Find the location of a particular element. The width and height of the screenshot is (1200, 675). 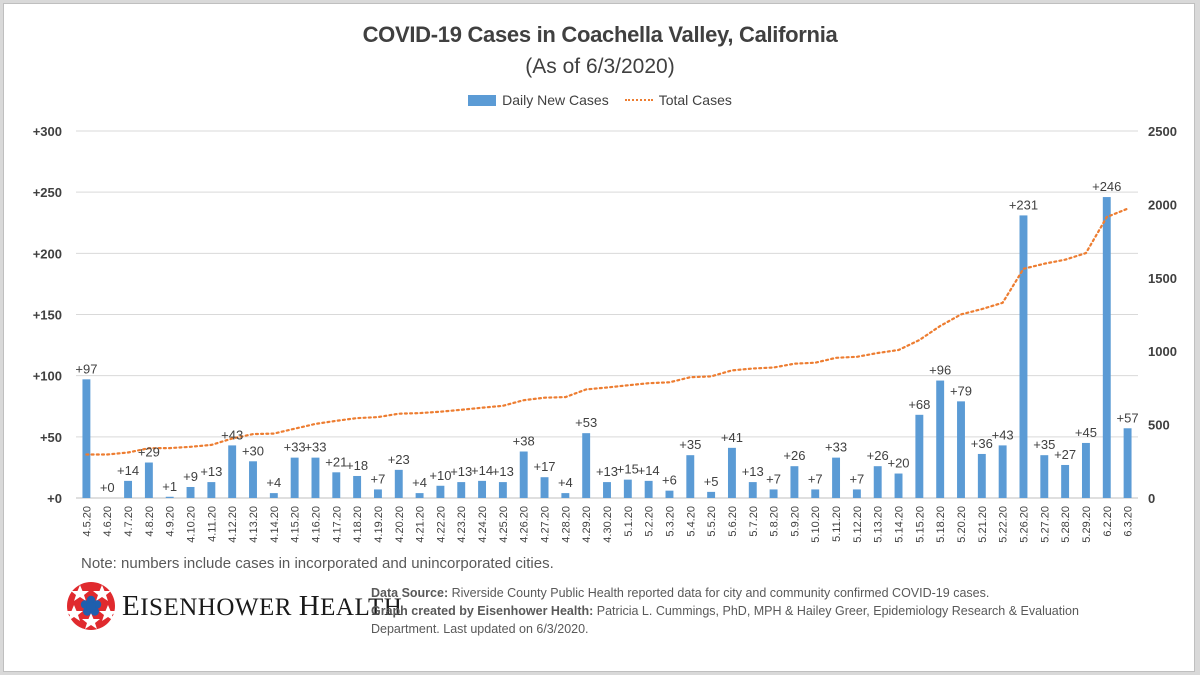

x-tick-label: 4.17.20 is located at coordinates (337, 524).